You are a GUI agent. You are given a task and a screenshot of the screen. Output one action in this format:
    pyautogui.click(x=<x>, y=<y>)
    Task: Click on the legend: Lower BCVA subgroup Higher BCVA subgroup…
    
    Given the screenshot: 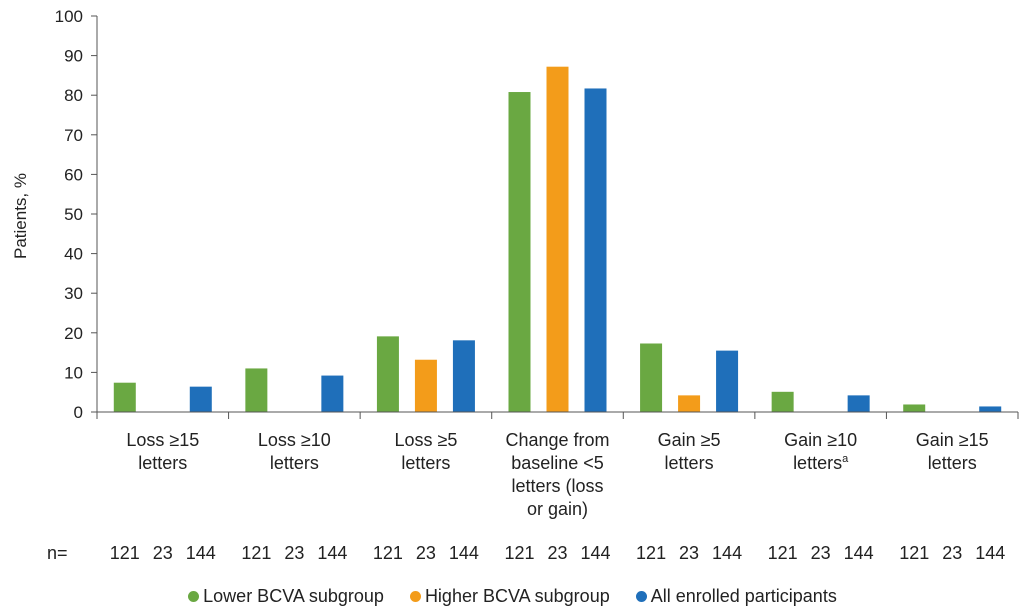 What is the action you would take?
    pyautogui.click(x=512, y=596)
    